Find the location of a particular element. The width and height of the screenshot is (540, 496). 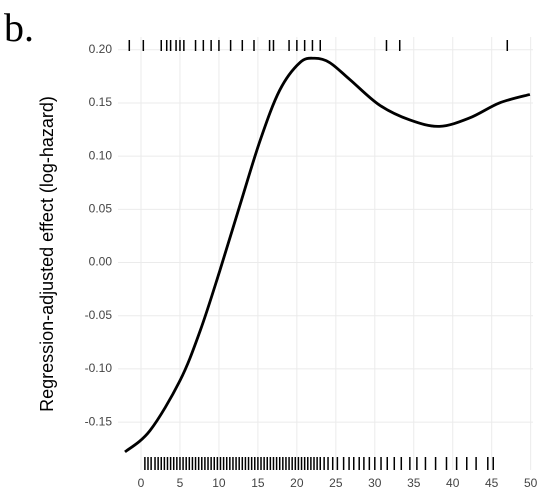

x-tick-label: 15 is located at coordinates (258, 483).